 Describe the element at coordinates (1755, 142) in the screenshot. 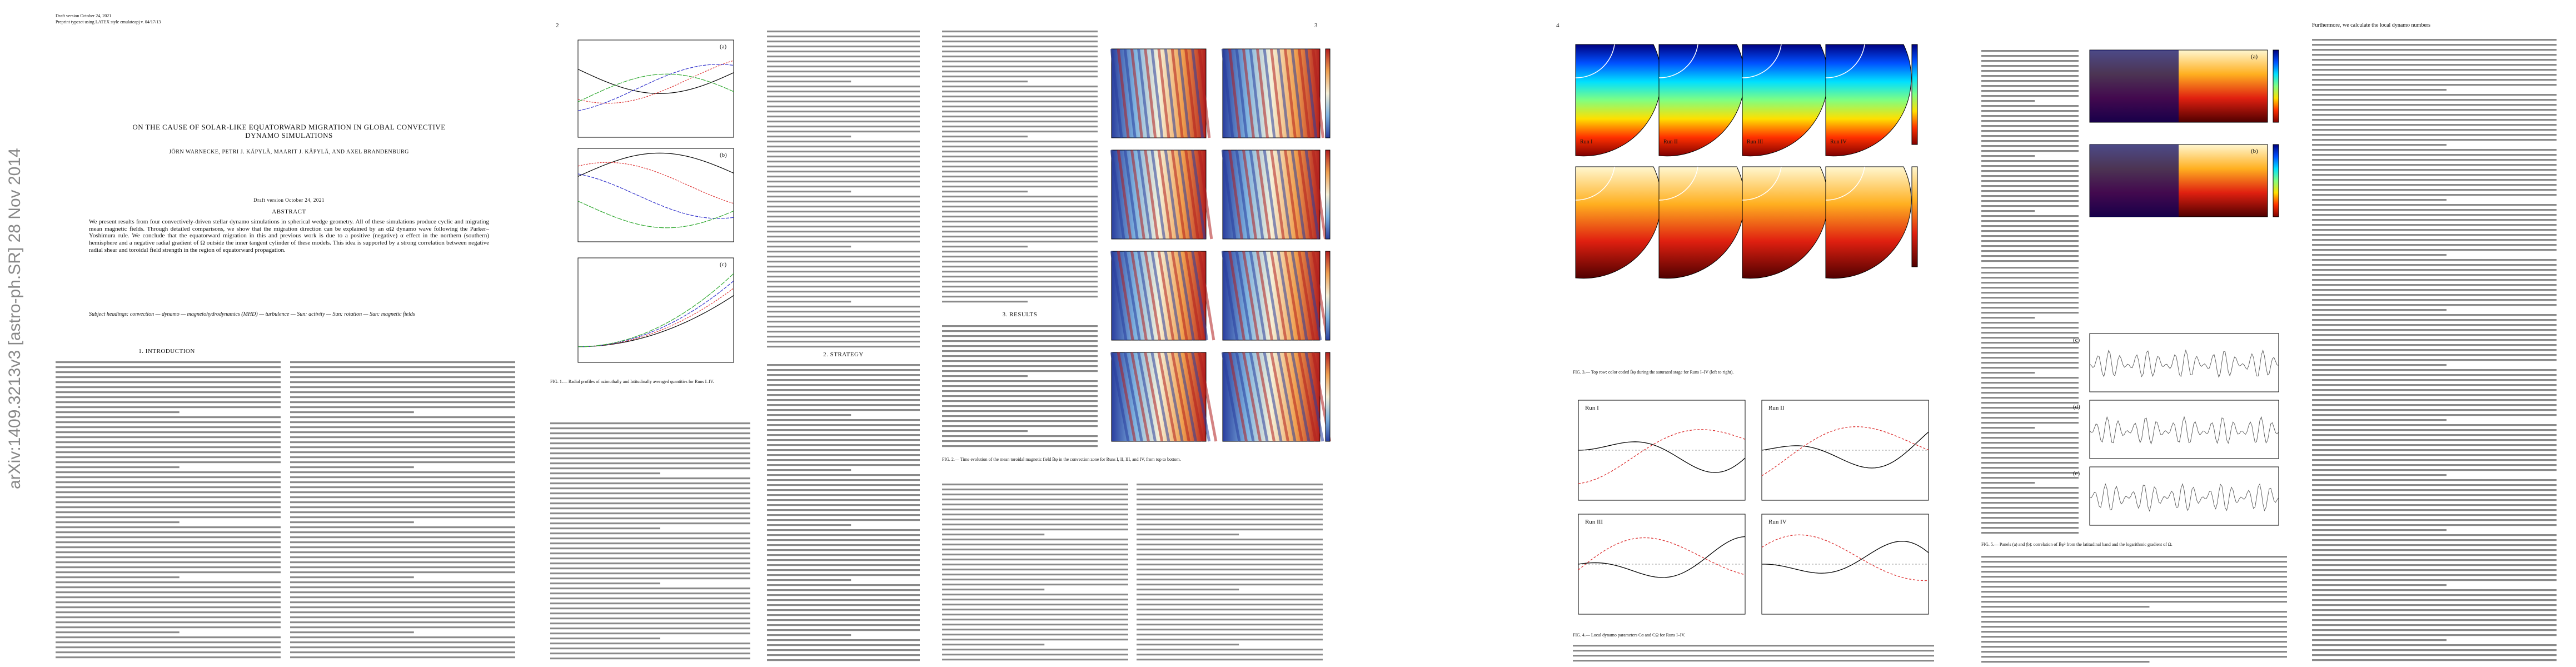

I see `panel-label: Run III` at that location.